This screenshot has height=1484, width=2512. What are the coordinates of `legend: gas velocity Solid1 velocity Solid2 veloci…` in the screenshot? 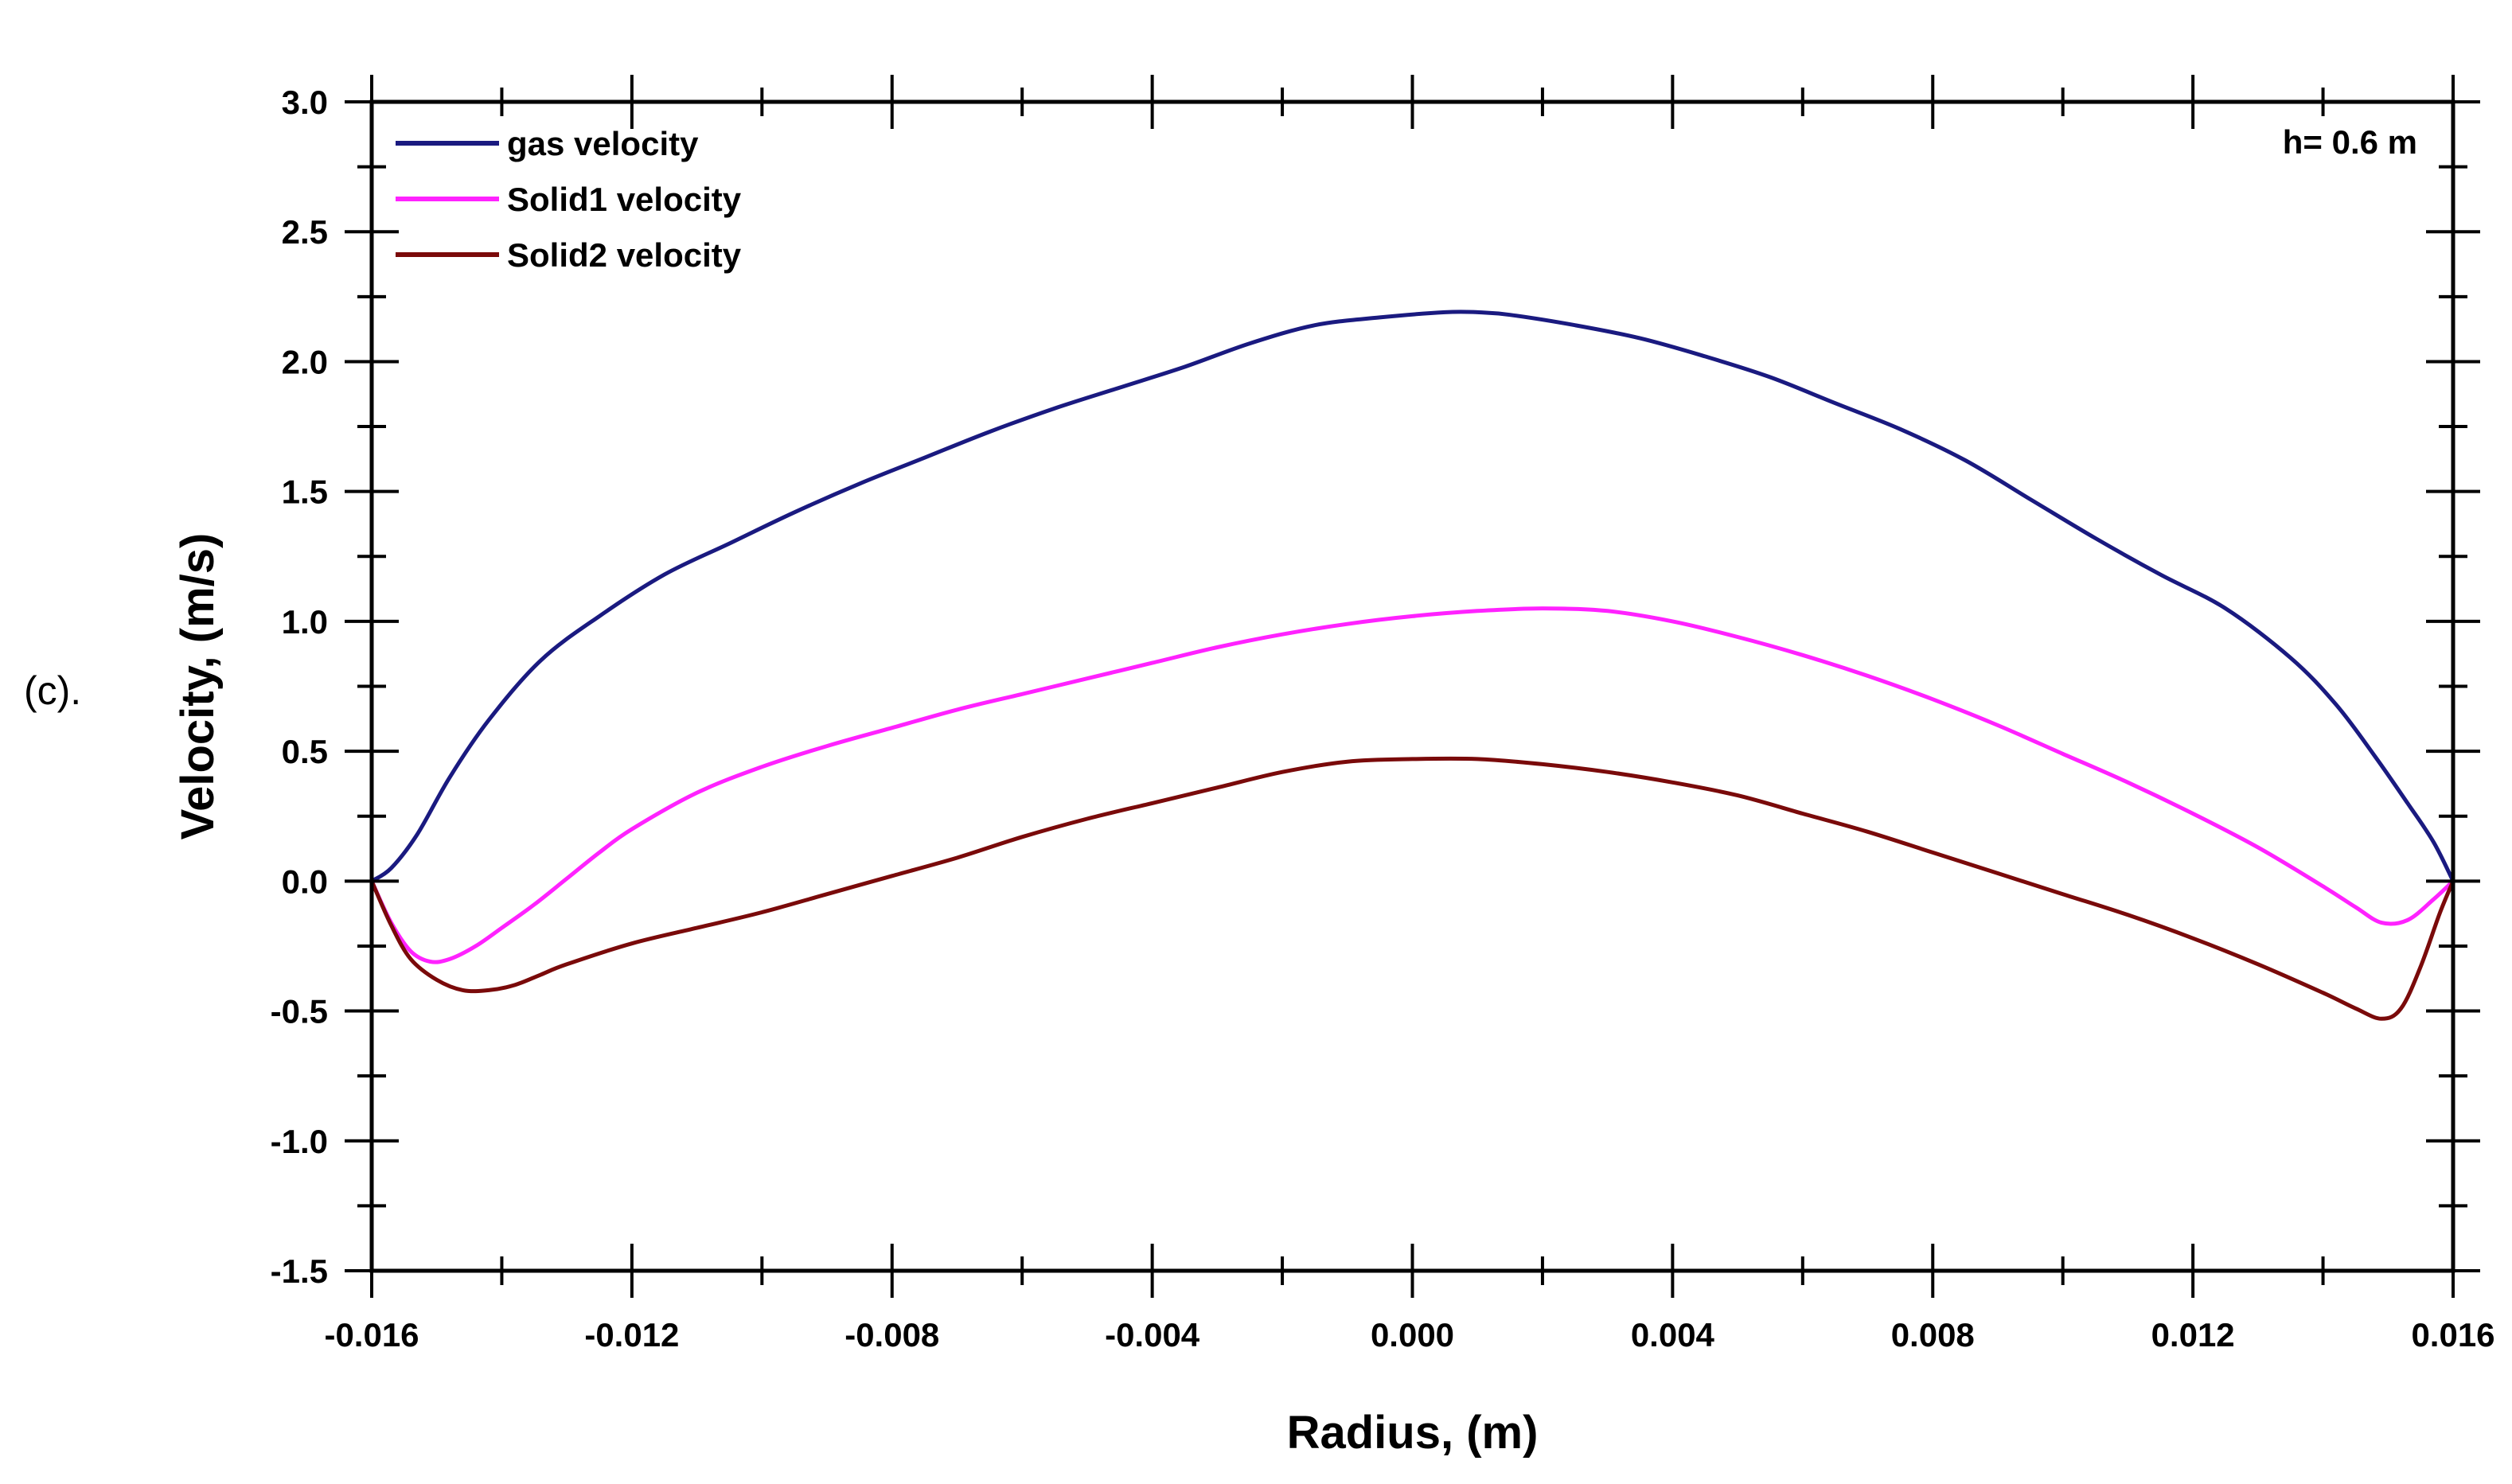 It's located at (569, 199).